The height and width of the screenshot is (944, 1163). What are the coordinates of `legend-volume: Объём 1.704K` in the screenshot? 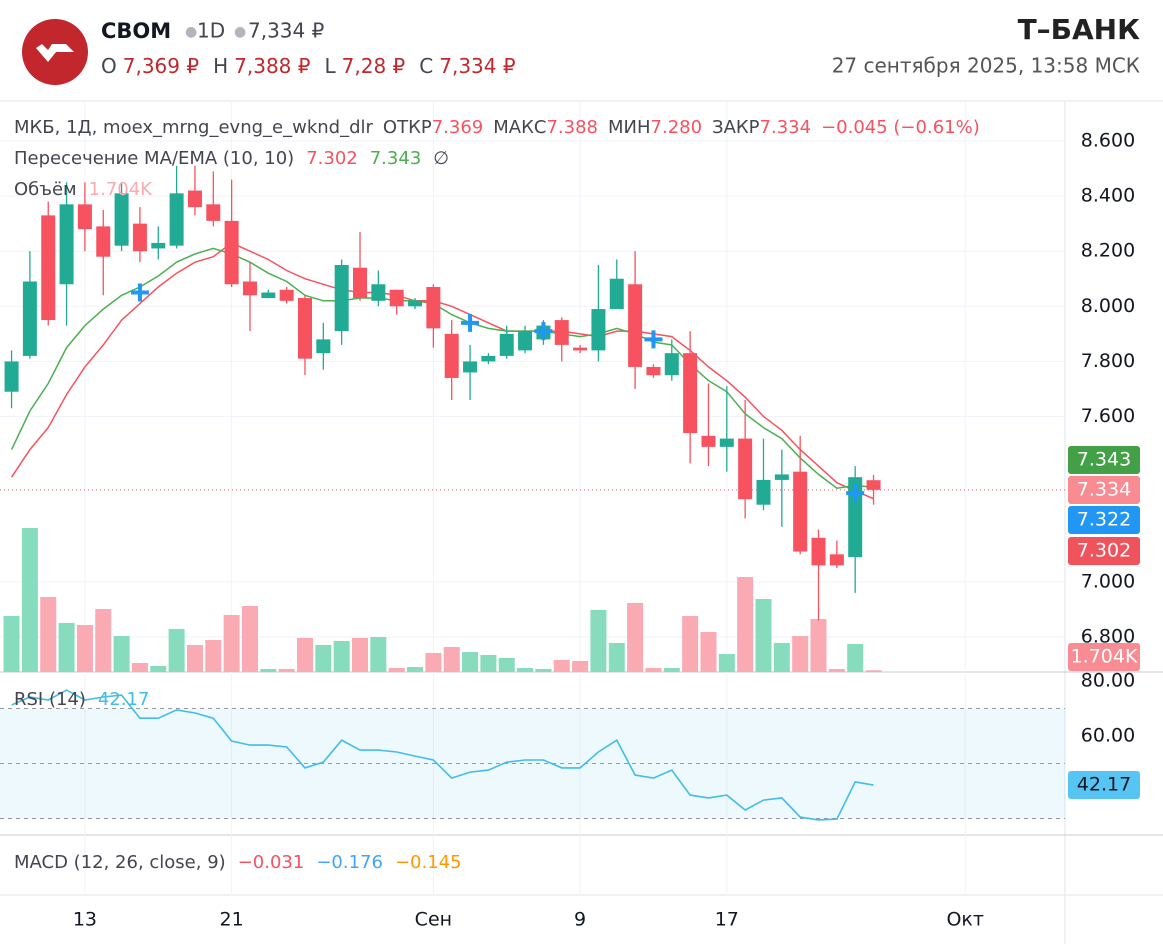 It's located at (83, 189).